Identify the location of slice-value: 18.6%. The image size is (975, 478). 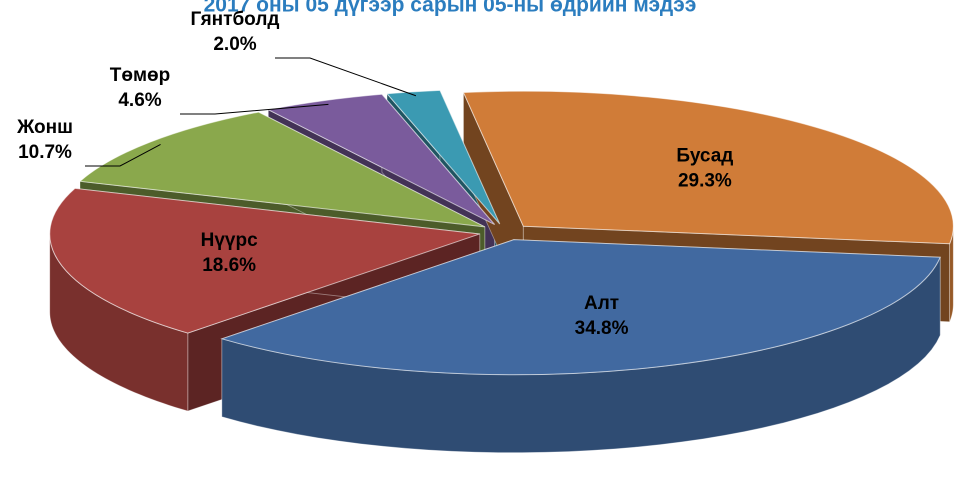
(229, 265).